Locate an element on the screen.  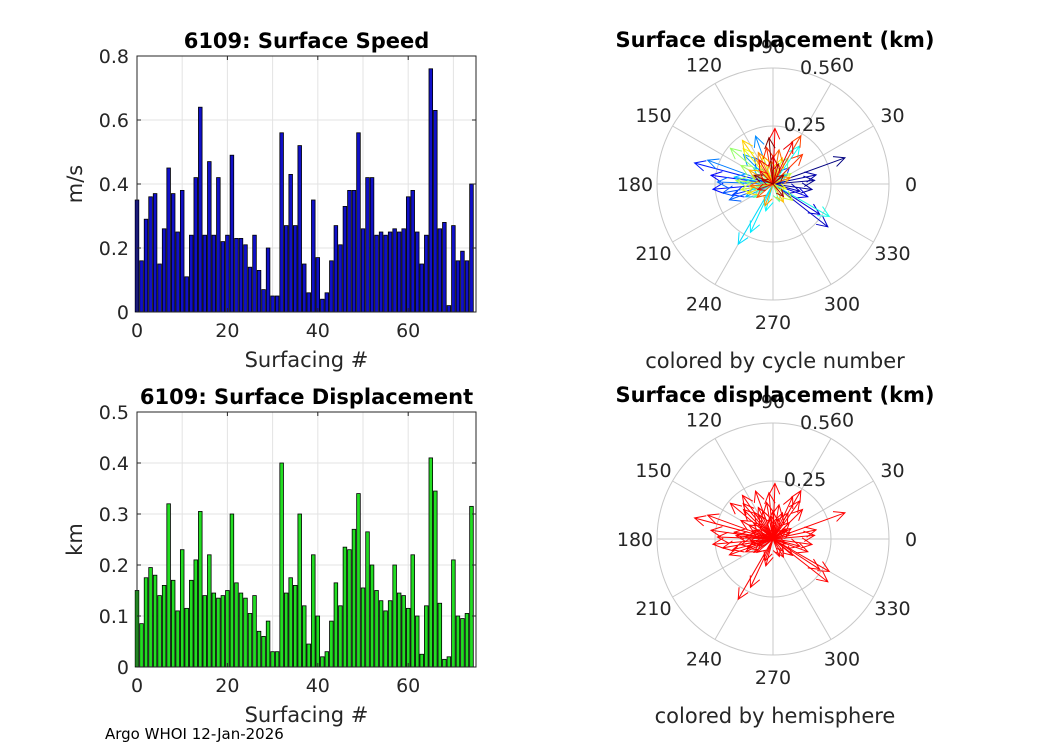
x-tick-label: 60 is located at coordinates (408, 331).